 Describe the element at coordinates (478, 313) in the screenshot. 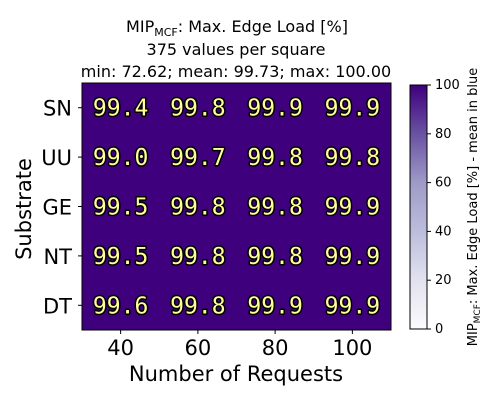

I see `colorbar-label-subscript: MCF` at that location.